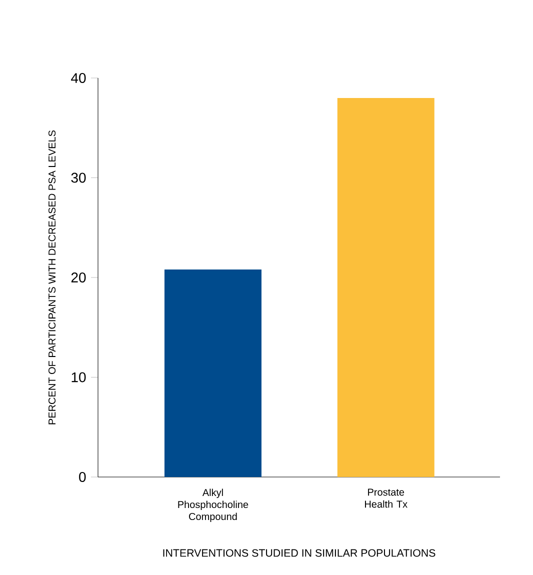 The height and width of the screenshot is (575, 533). I want to click on y-tick-label: 30, so click(78, 177).